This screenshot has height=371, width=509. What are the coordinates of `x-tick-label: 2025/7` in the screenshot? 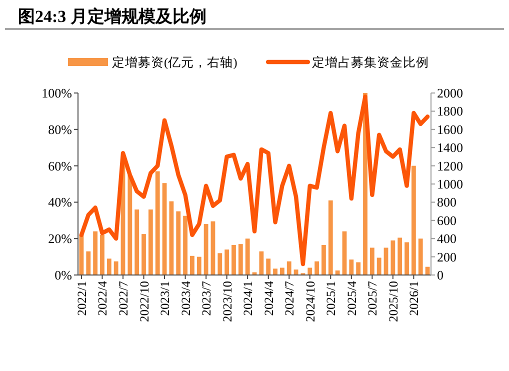 It's located at (373, 298).